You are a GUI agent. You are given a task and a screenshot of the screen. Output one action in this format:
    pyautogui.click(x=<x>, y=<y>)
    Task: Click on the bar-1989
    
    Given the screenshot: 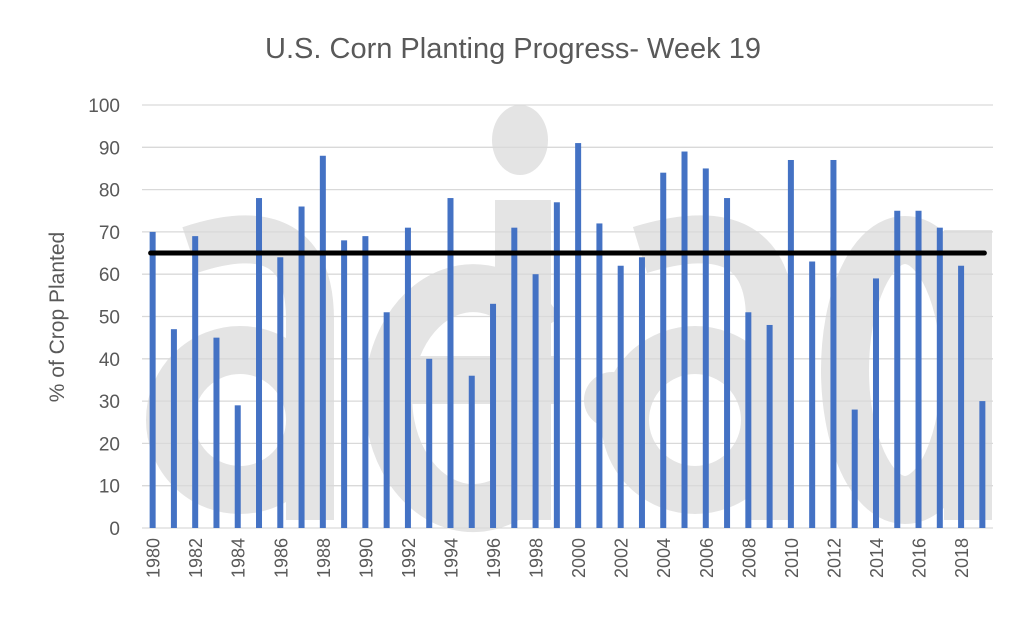 What is the action you would take?
    pyautogui.click(x=344, y=384)
    